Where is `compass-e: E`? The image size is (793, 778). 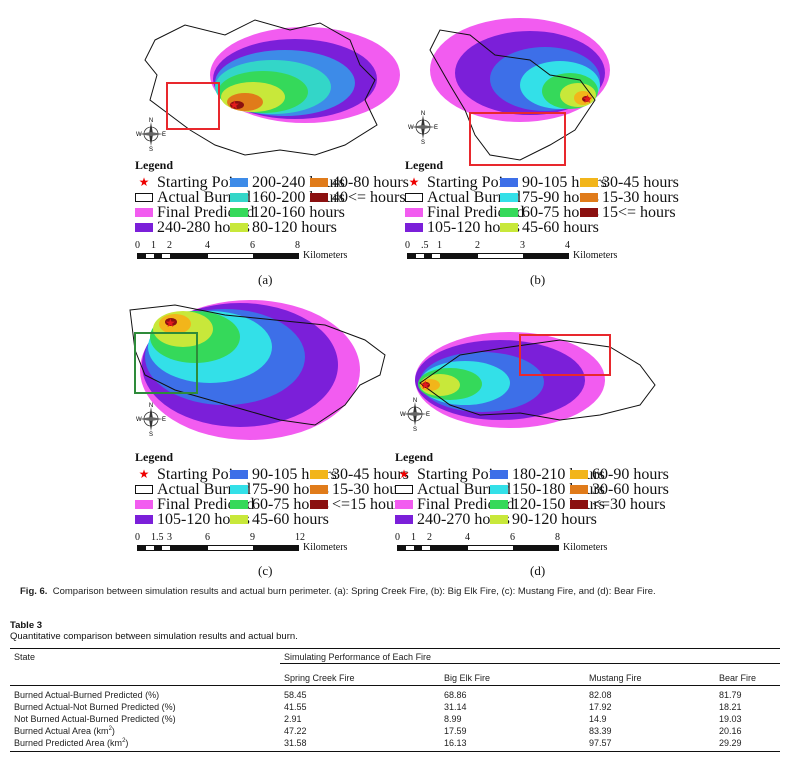 compass-e: E is located at coordinates (164, 420).